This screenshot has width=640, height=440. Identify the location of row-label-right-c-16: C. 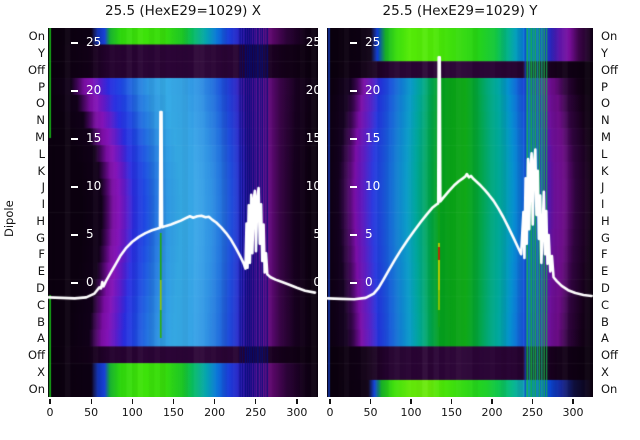
(605, 304).